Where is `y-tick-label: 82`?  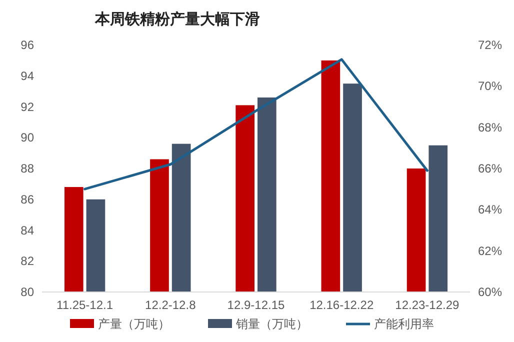
y-tick-label: 82 is located at coordinates (27, 261).